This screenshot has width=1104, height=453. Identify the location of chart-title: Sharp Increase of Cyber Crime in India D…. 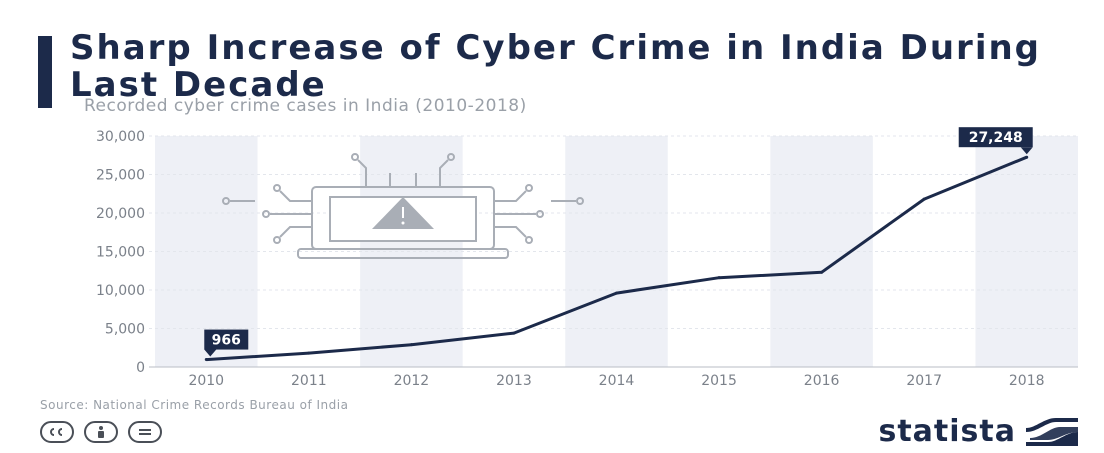
(556, 66).